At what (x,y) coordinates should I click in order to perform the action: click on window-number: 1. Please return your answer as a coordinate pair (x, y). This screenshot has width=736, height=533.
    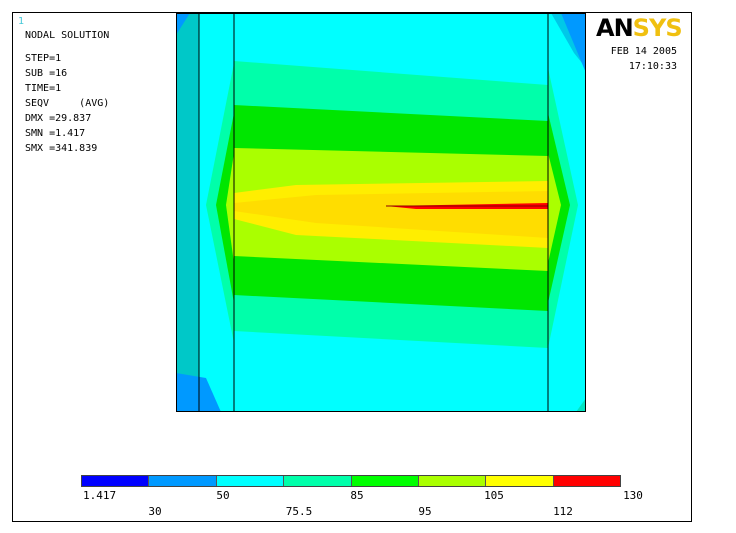
    Looking at the image, I should click on (21, 21).